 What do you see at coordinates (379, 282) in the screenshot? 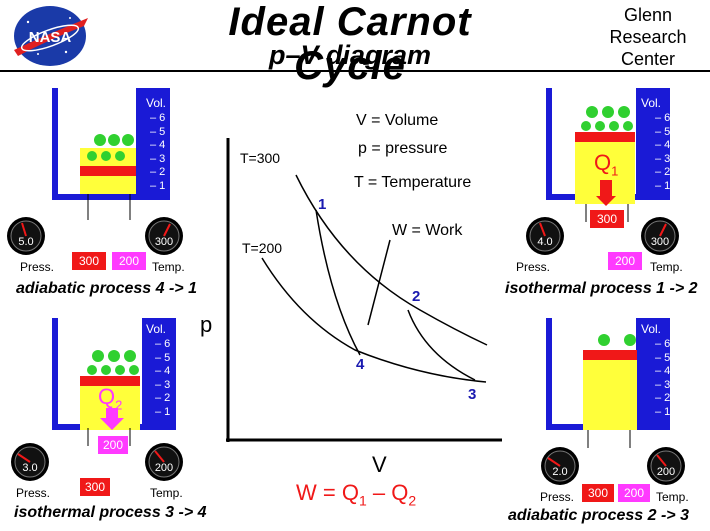
I see `work-pointer` at bounding box center [379, 282].